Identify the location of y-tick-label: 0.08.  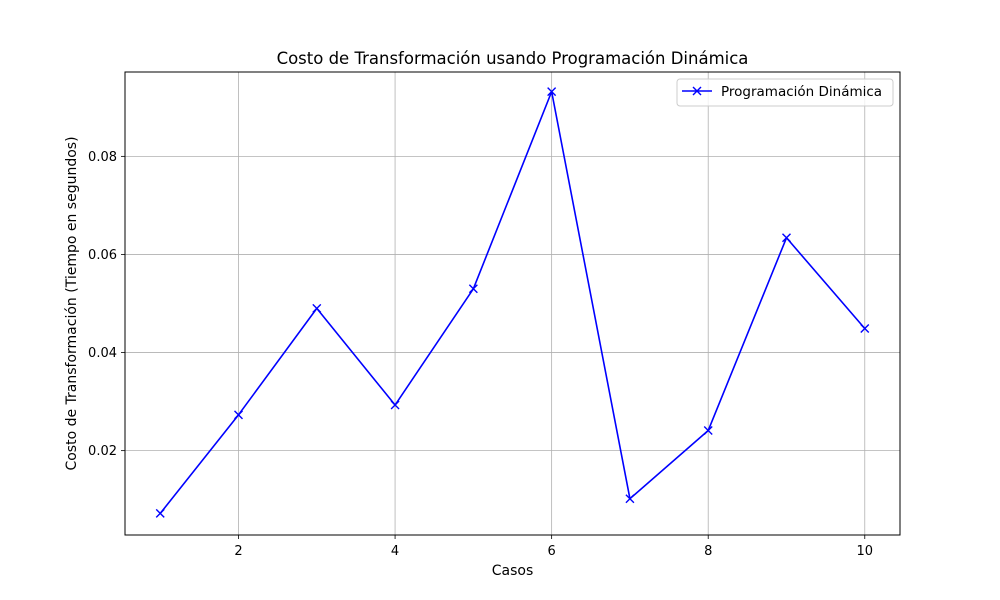
(102, 157).